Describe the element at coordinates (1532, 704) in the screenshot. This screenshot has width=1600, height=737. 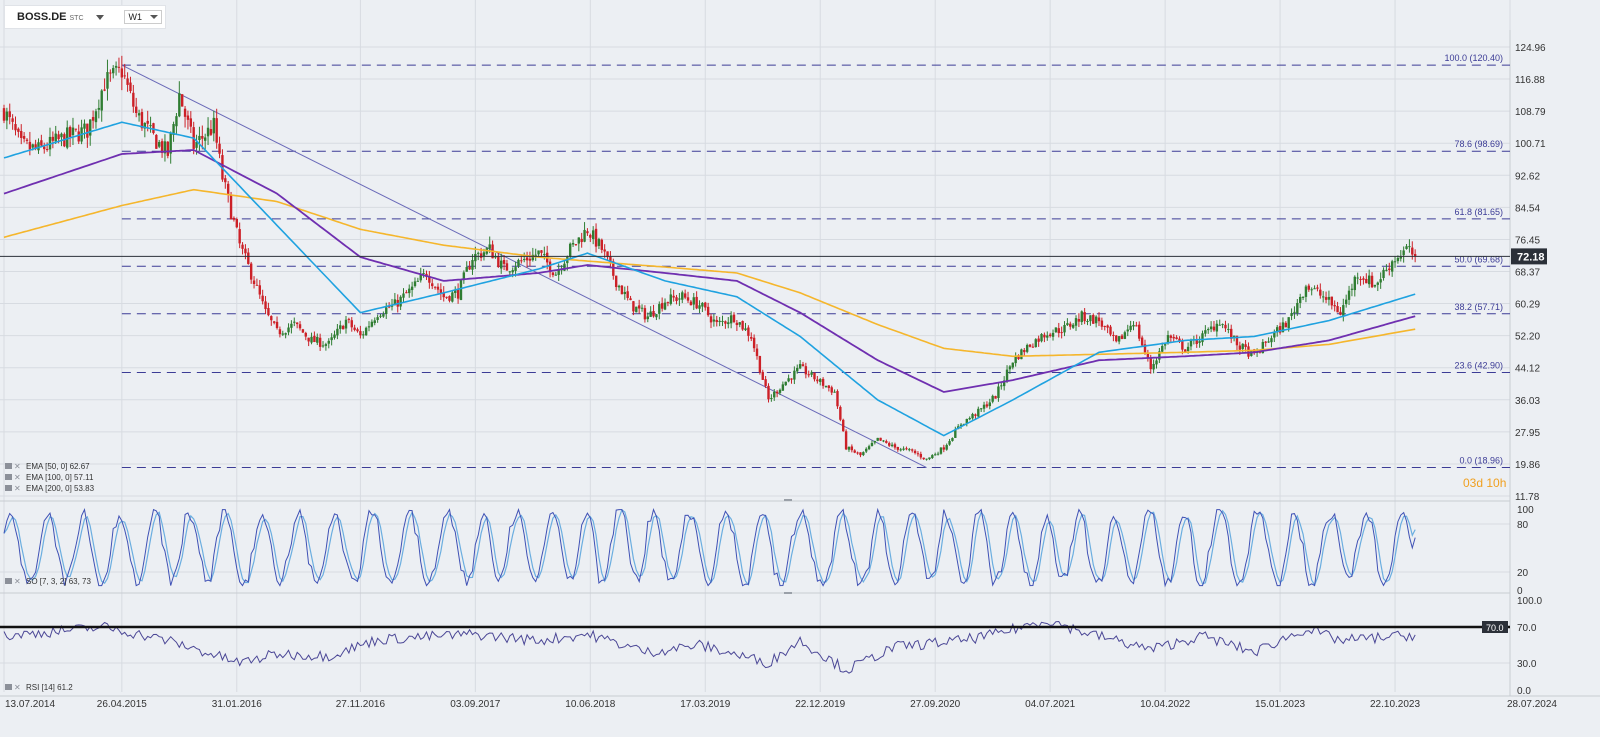
I see `x-axis-date-label: 28.07.2024` at that location.